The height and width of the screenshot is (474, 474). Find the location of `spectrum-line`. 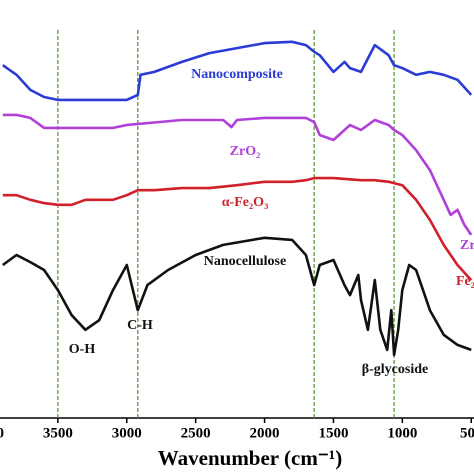

spectrum-line is located at coordinates (237, 71).